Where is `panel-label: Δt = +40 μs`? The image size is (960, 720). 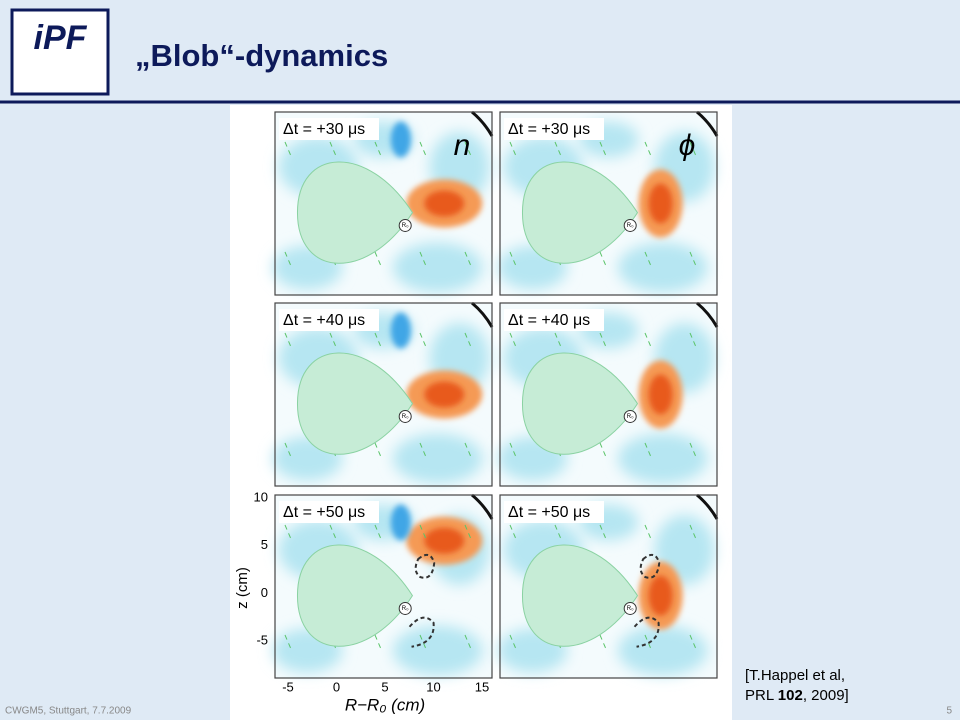
panel-label: Δt = +40 μs is located at coordinates (549, 320).